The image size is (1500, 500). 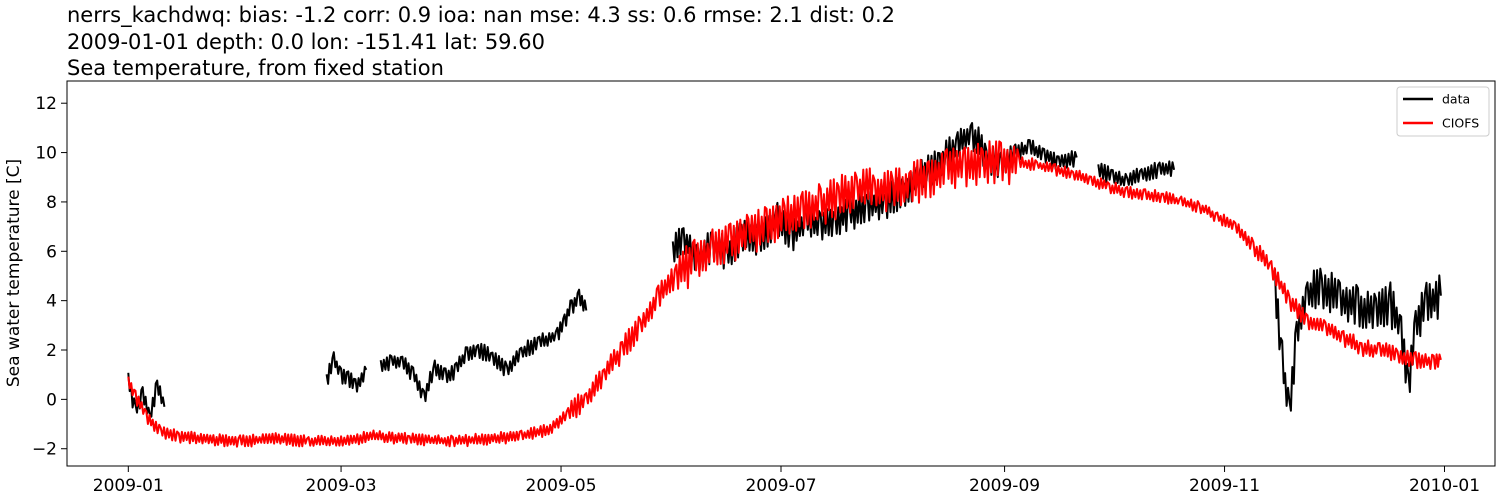 What do you see at coordinates (341, 486) in the screenshot?
I see `x-tick-label-1: 2009-03` at bounding box center [341, 486].